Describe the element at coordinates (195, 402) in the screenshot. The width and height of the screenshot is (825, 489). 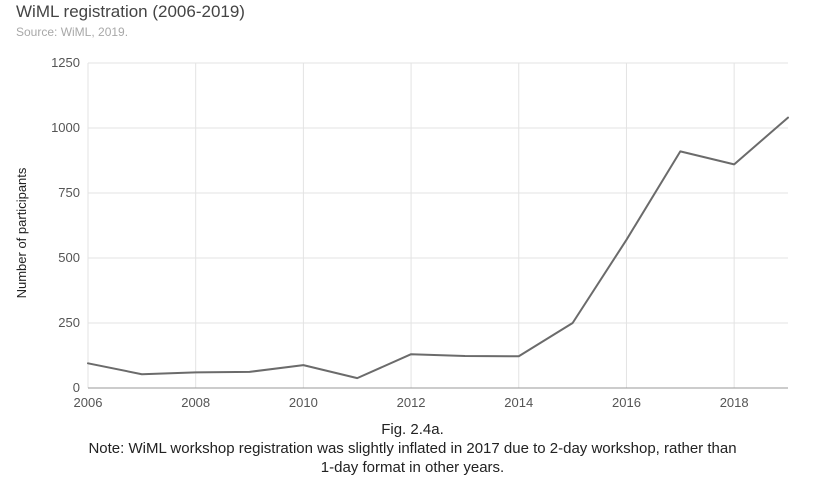
I see `x-tick-label: 2008` at that location.